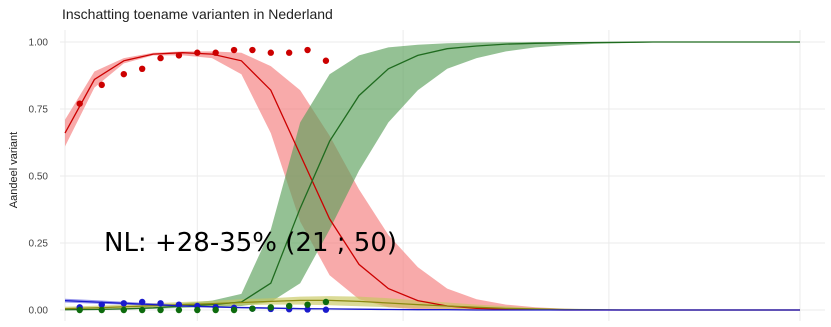 This screenshot has width=831, height=327. I want to click on y-tick-labels: 0.00 0.25 0.50 0.75 1.00, so click(39, 177).